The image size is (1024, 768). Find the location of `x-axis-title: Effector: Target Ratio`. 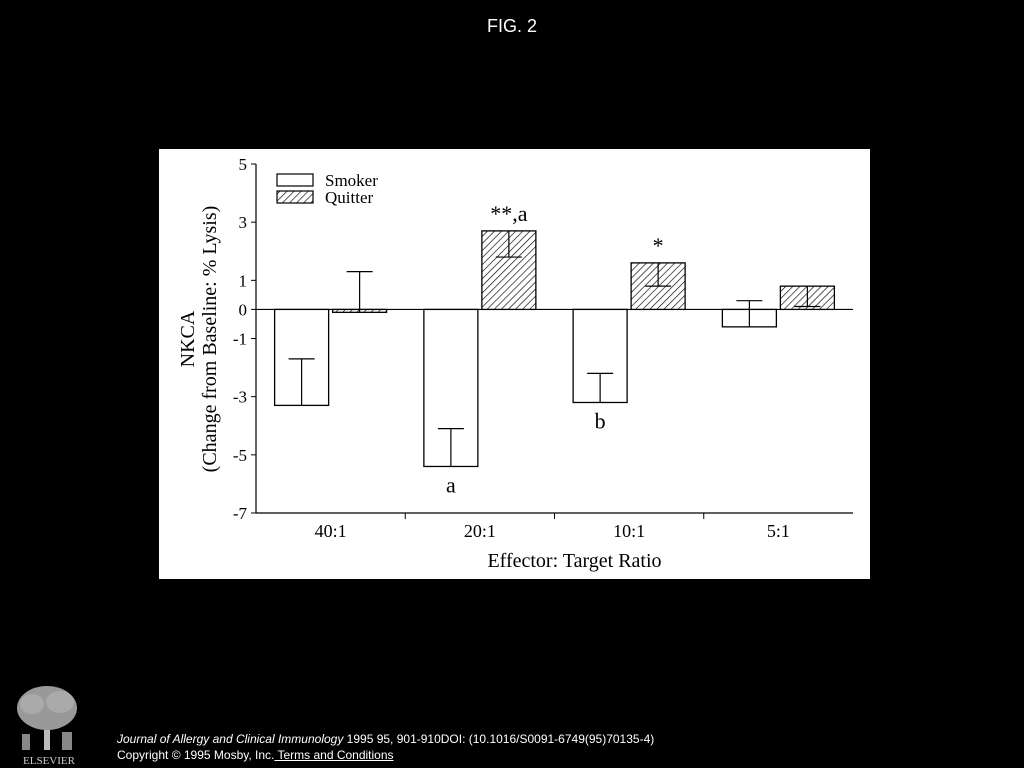

x-axis-title: Effector: Target Ratio is located at coordinates (574, 561).